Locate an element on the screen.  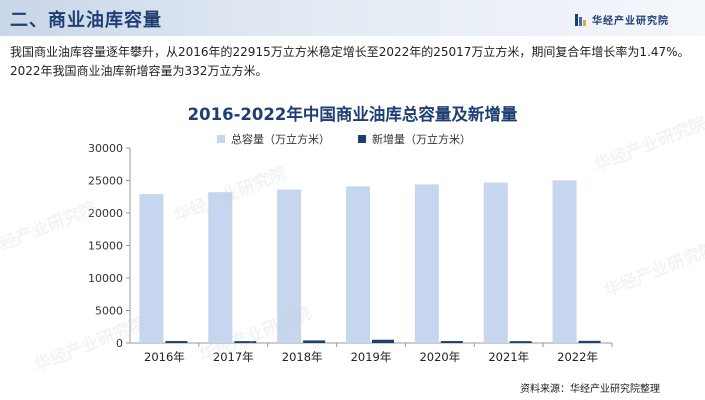
x-tick-label: 2022年 is located at coordinates (577, 357).